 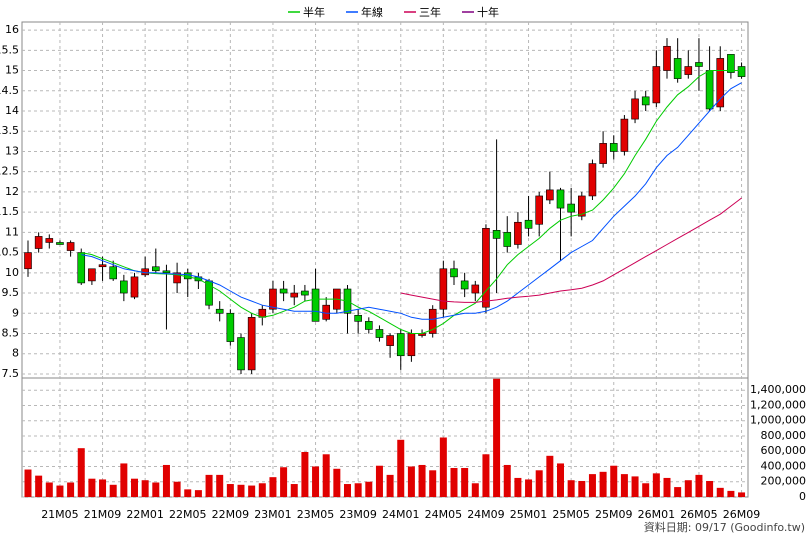 I want to click on y-tick-label: 800,000, so click(x=784, y=435).